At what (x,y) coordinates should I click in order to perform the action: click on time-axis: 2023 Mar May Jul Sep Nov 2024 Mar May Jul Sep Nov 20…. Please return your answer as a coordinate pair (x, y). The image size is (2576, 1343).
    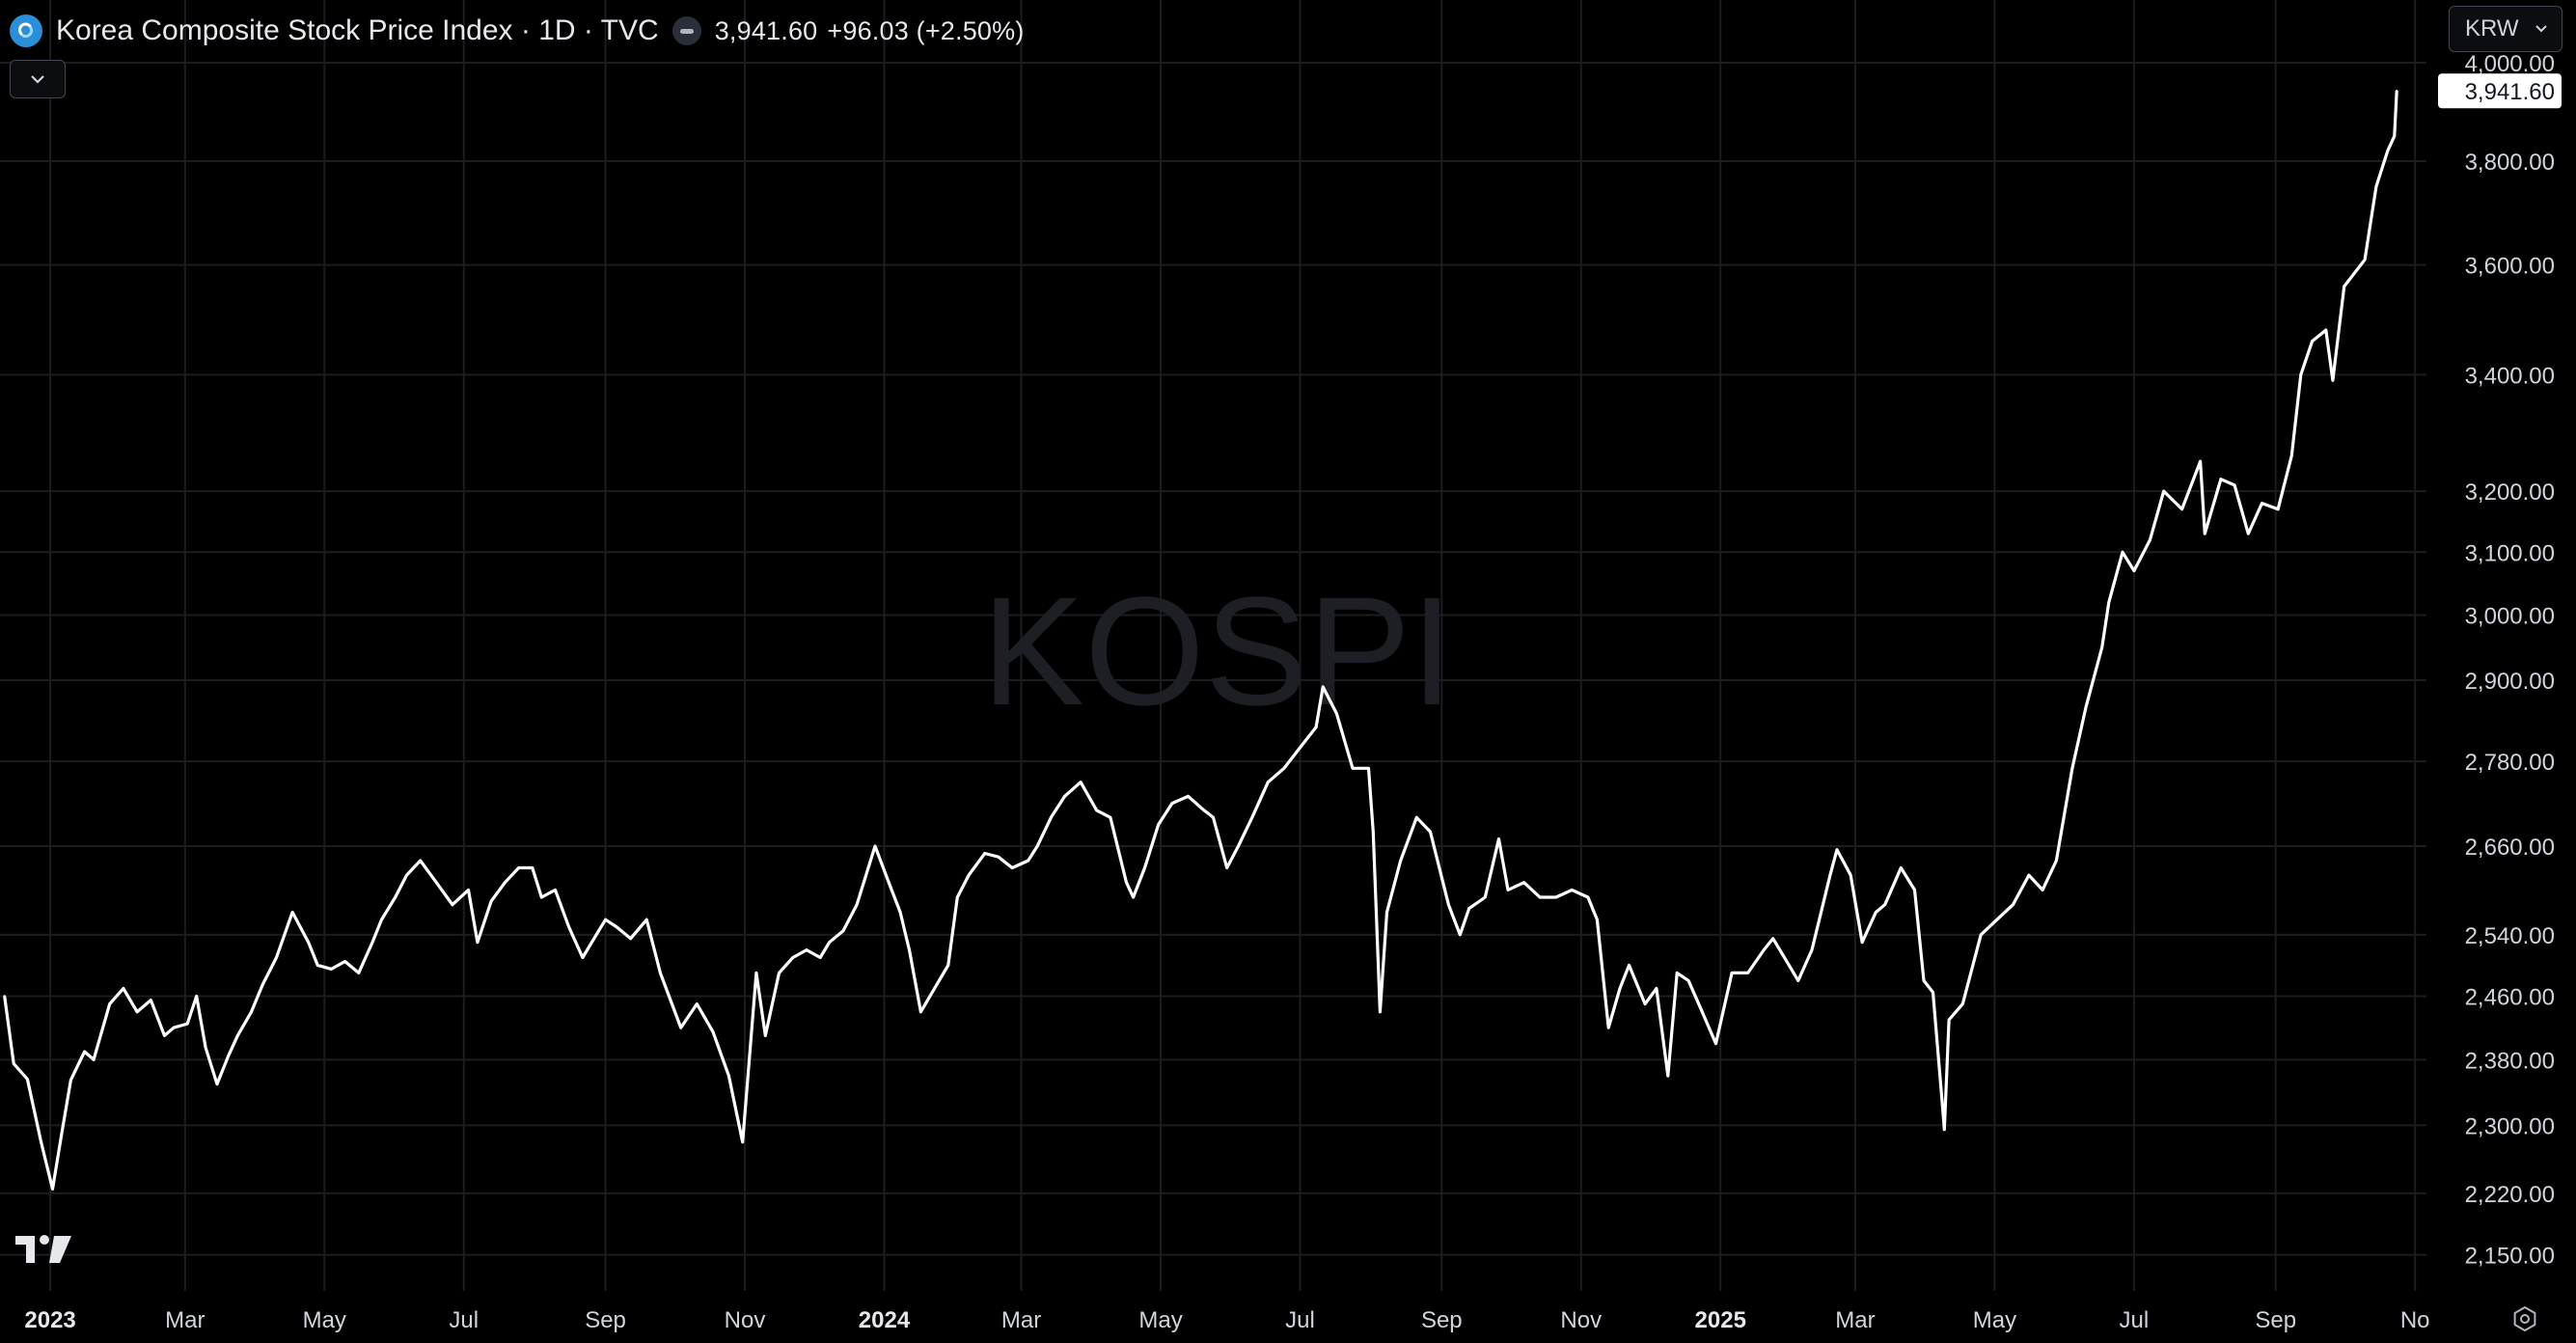
    Looking at the image, I should click on (1226, 1320).